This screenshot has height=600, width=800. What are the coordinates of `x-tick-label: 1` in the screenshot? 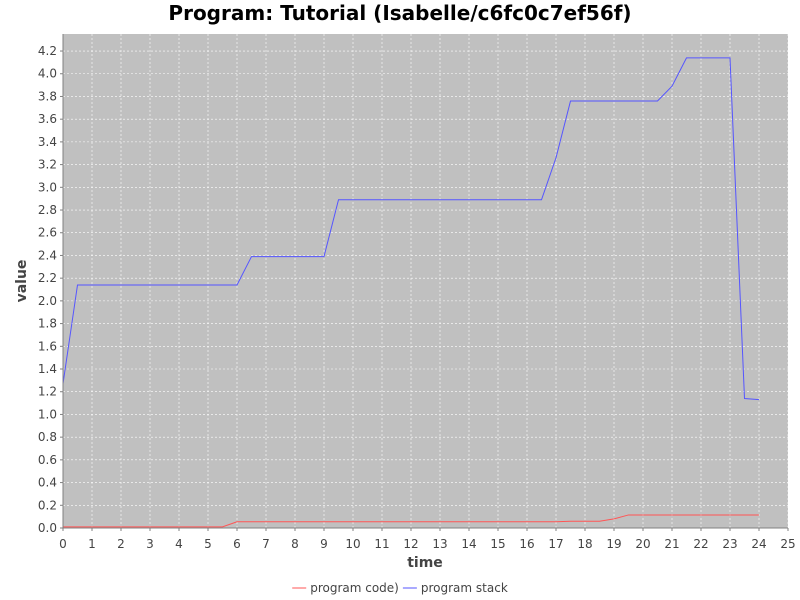 It's located at (92, 544).